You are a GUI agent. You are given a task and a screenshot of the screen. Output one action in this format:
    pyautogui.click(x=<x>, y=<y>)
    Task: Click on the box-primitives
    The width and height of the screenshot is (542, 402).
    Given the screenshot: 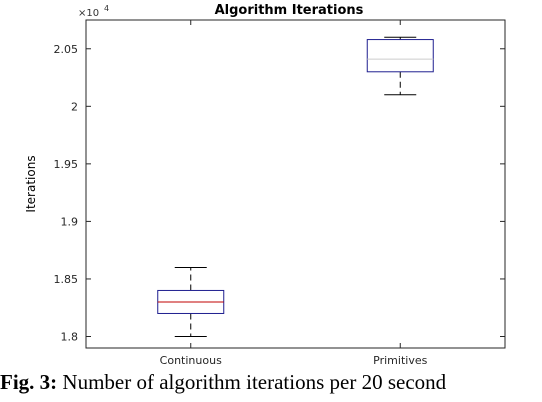 What is the action you would take?
    pyautogui.click(x=400, y=66)
    